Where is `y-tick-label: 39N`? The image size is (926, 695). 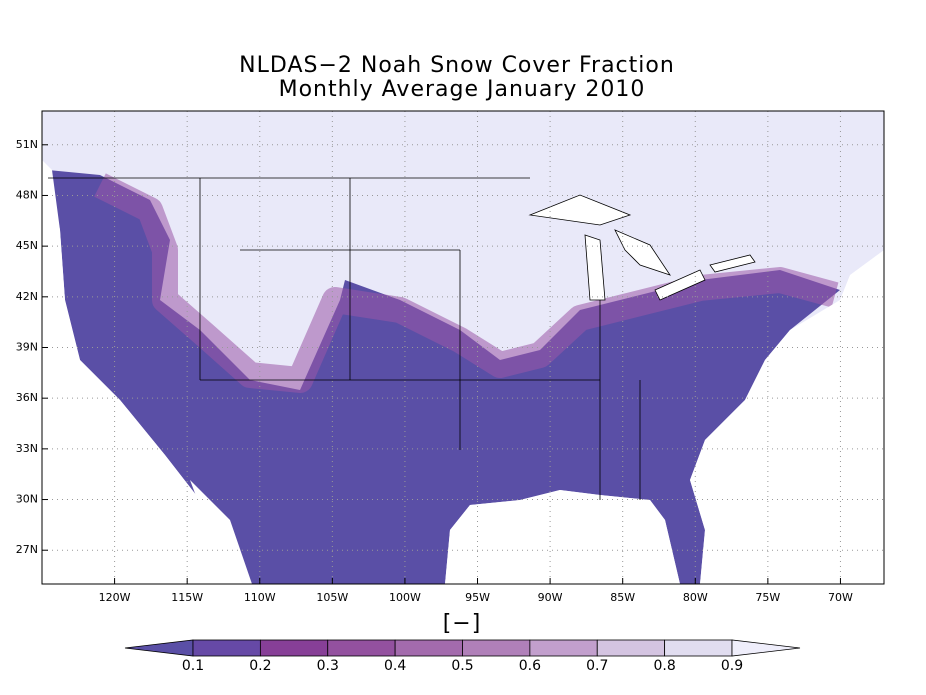
y-tick-label: 39N is located at coordinates (27, 347).